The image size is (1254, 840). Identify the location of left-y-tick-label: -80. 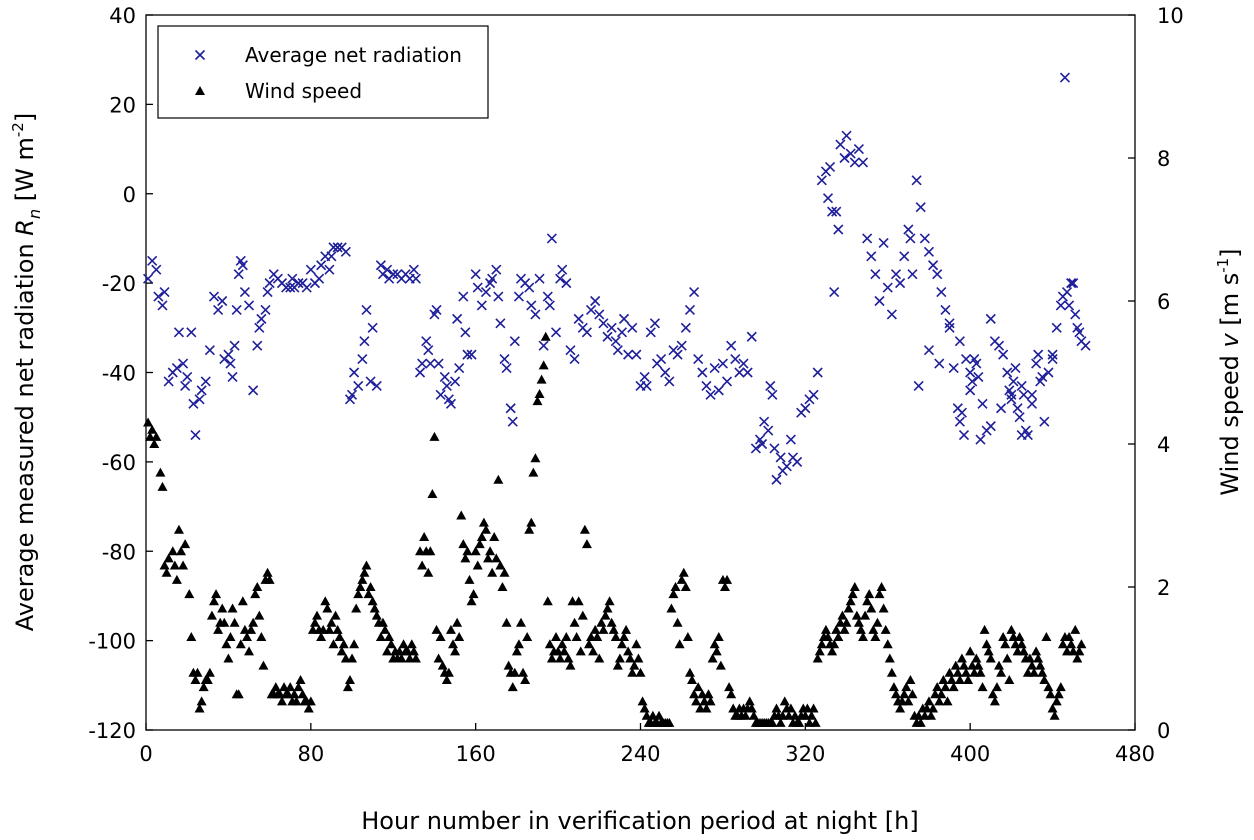
(119, 552).